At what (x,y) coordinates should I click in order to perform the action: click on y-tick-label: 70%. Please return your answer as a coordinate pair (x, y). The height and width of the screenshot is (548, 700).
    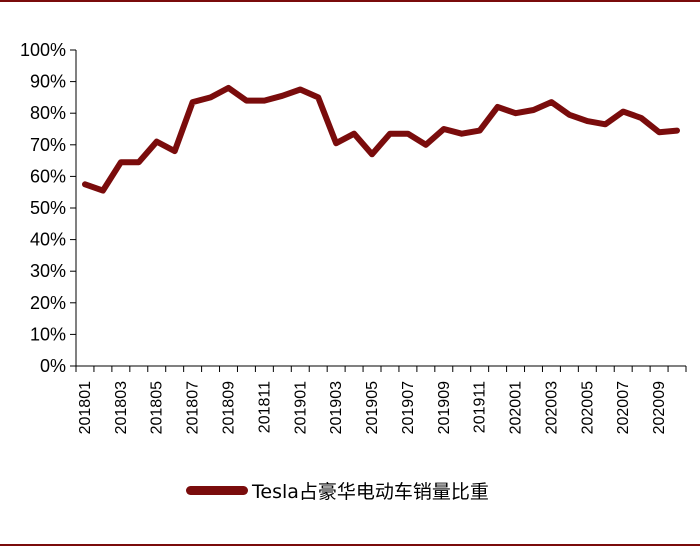
    Looking at the image, I should click on (48, 145).